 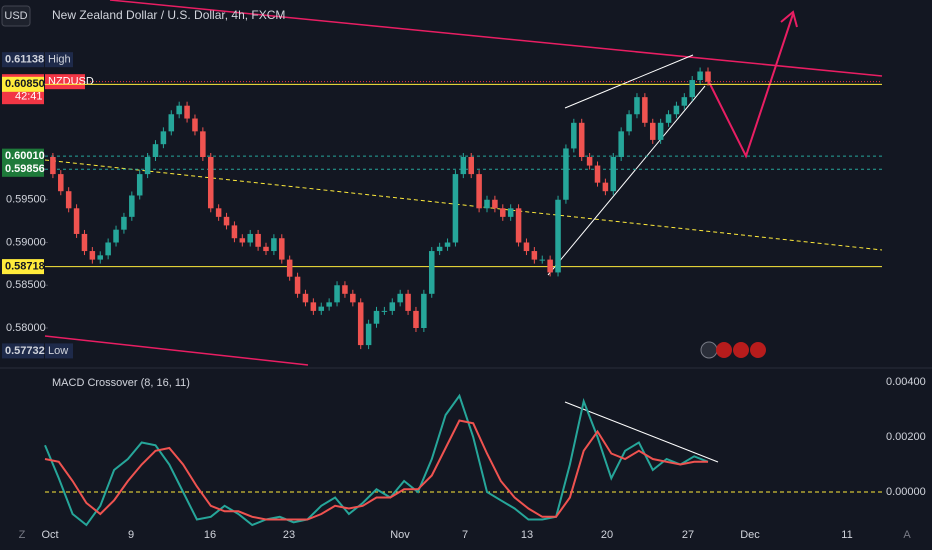 I want to click on macd-trend-line, so click(x=641, y=432).